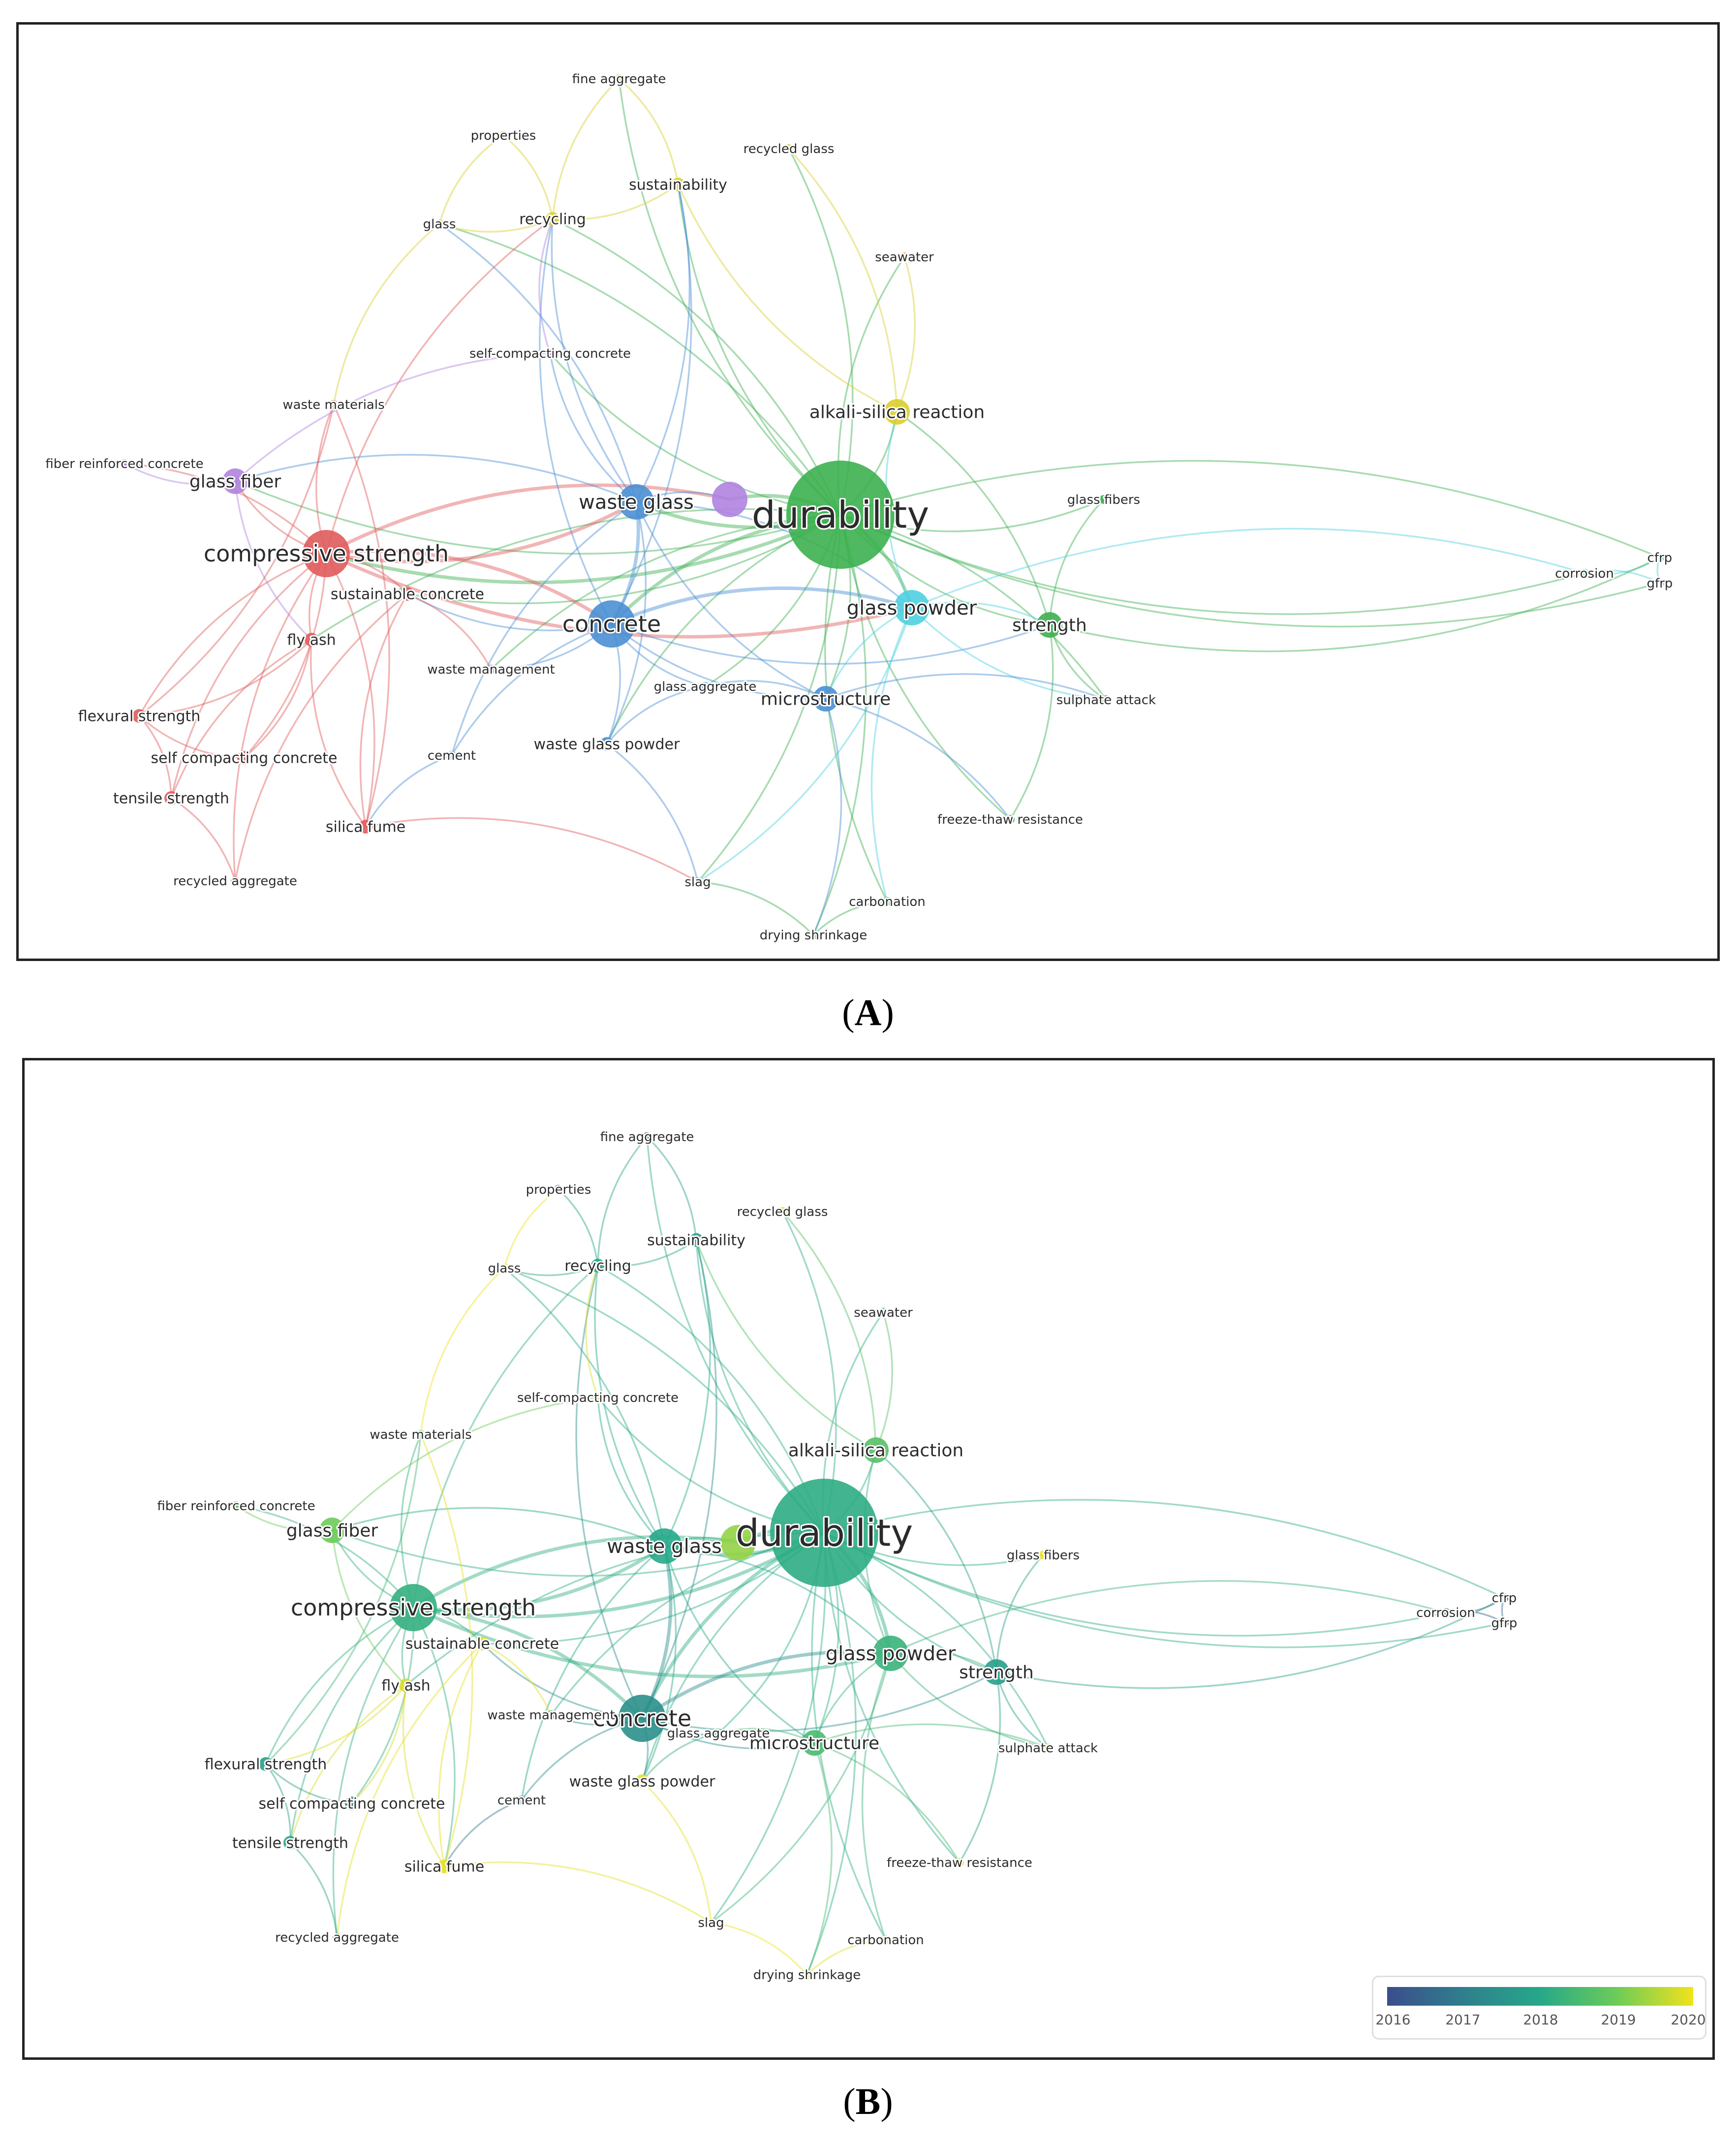  Describe the element at coordinates (496, 225) in the screenshot. I see `link-recycling-glass` at that location.